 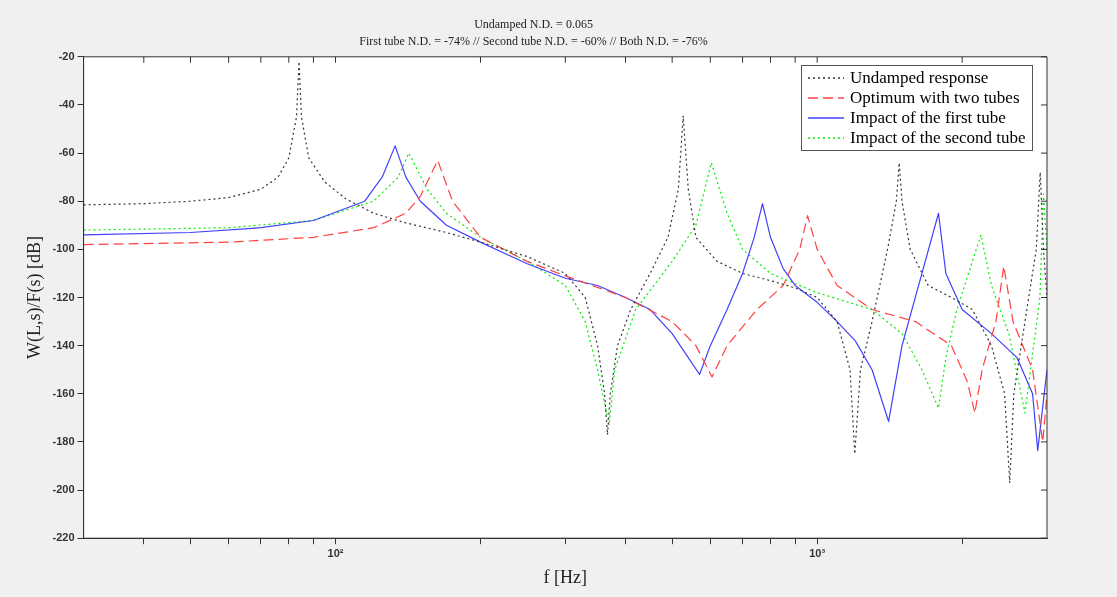 I want to click on y-tick-label: -120, so click(x=63, y=296).